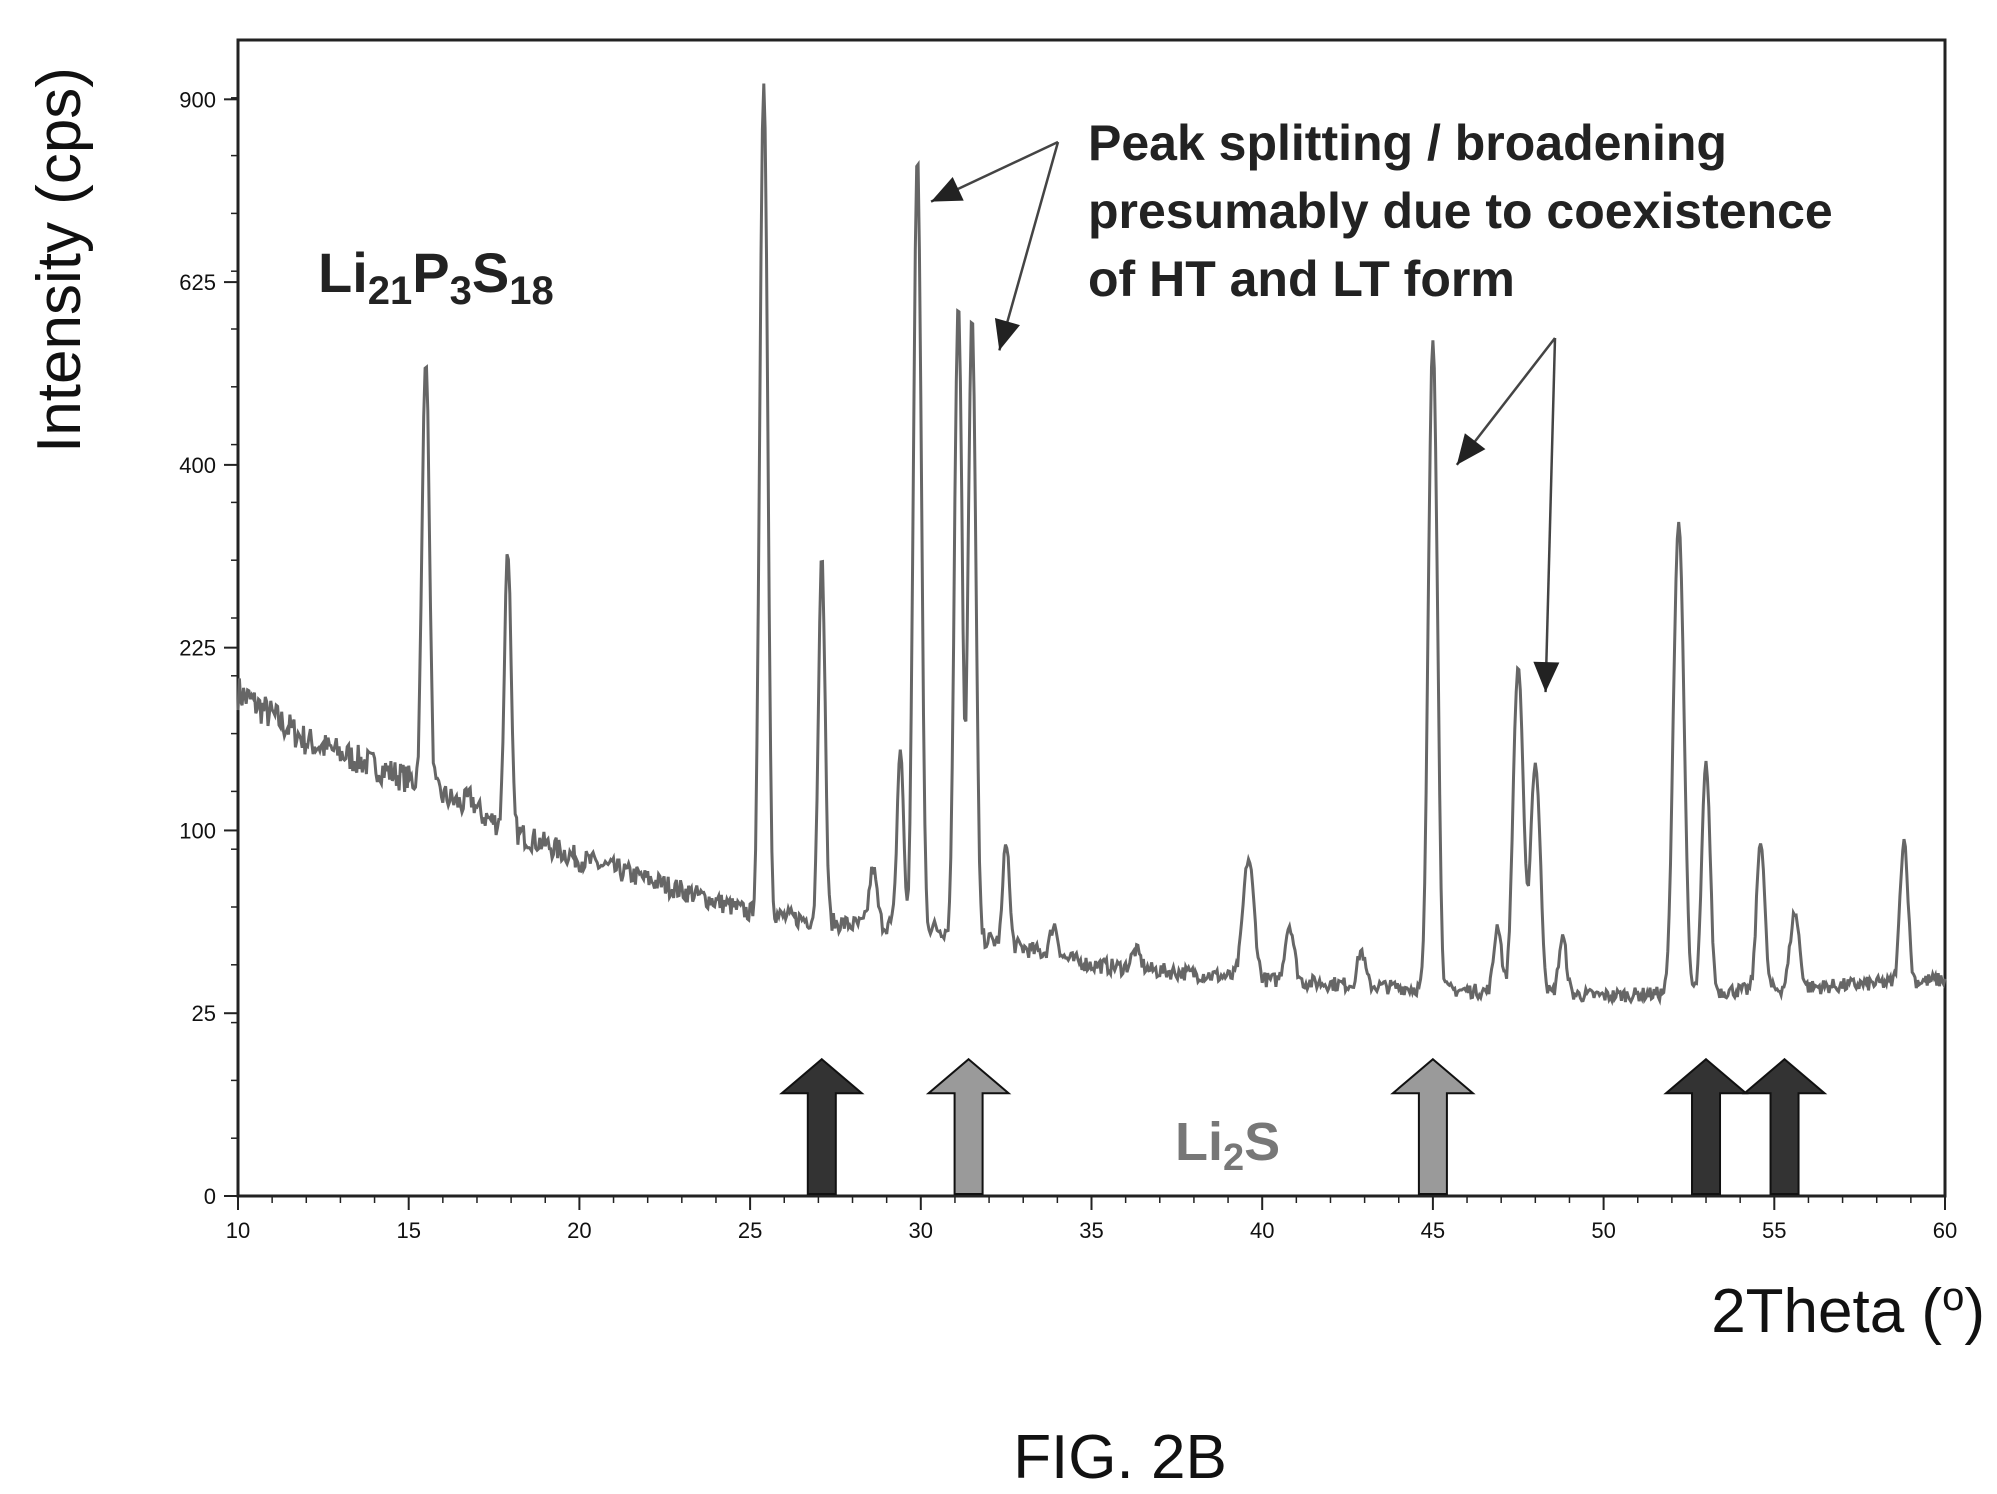 This screenshot has width=1997, height=1494. Describe the element at coordinates (197, 282) in the screenshot. I see `y-tick-label: 625` at that location.